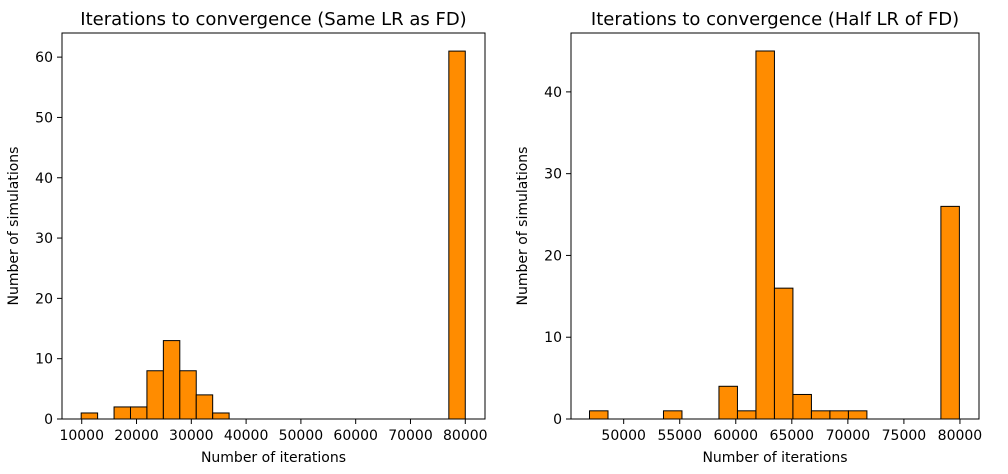 The height and width of the screenshot is (474, 1008). Describe the element at coordinates (81, 436) in the screenshot. I see `same-lr-x-tick-label: 10000` at that location.